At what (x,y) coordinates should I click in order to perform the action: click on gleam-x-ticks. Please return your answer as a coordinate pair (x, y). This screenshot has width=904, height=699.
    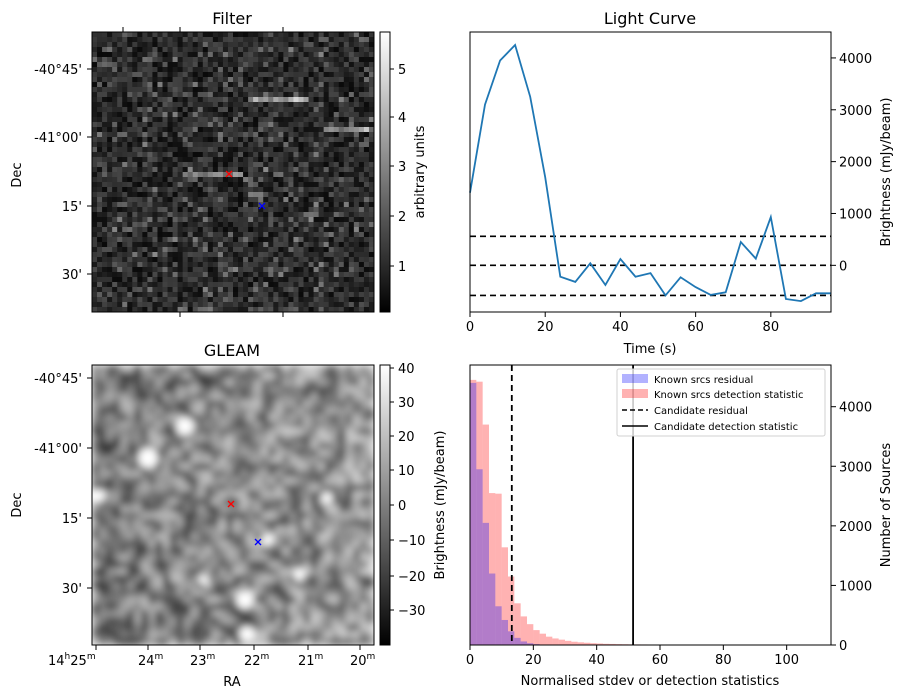
    Looking at the image, I should click on (228, 647).